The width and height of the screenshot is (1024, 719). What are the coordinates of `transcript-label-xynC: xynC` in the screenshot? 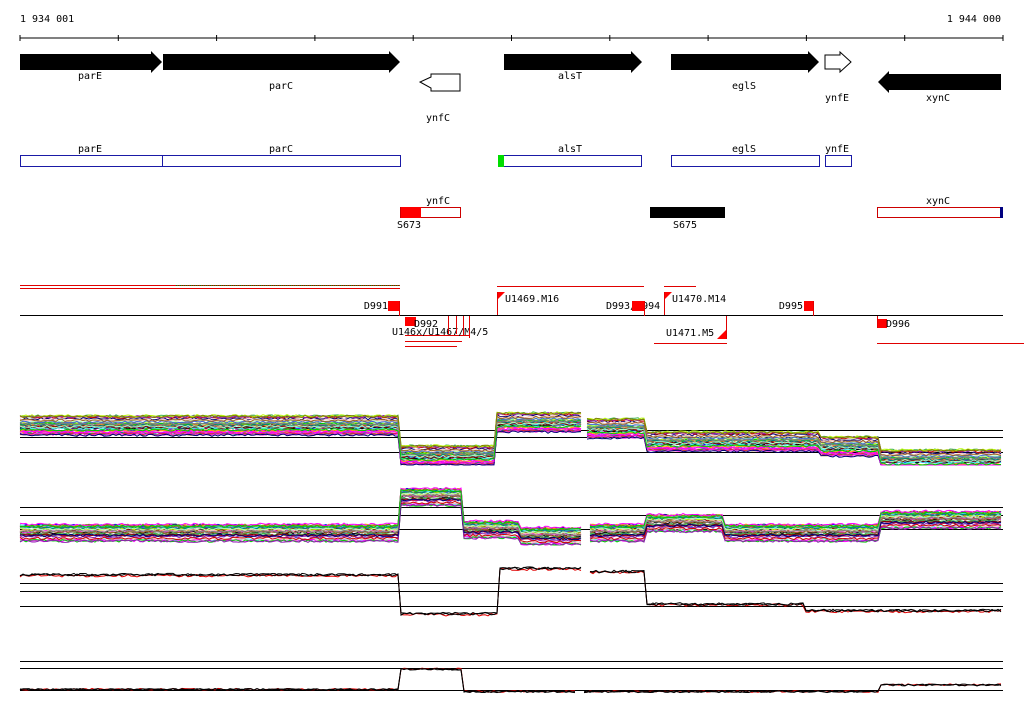 It's located at (938, 201).